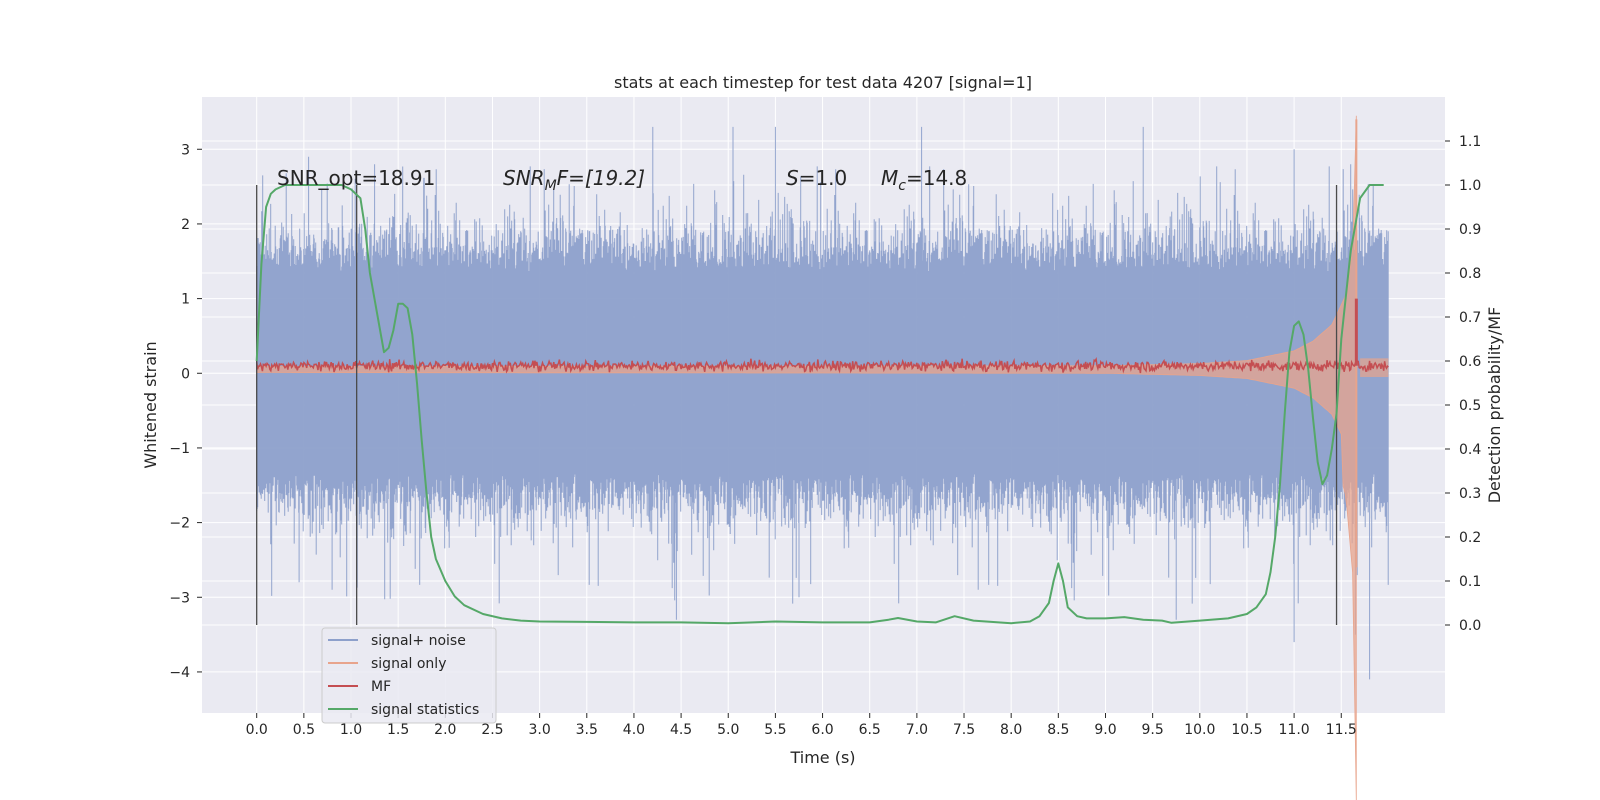  I want to click on x-axis-label: Time (s), so click(822, 757).